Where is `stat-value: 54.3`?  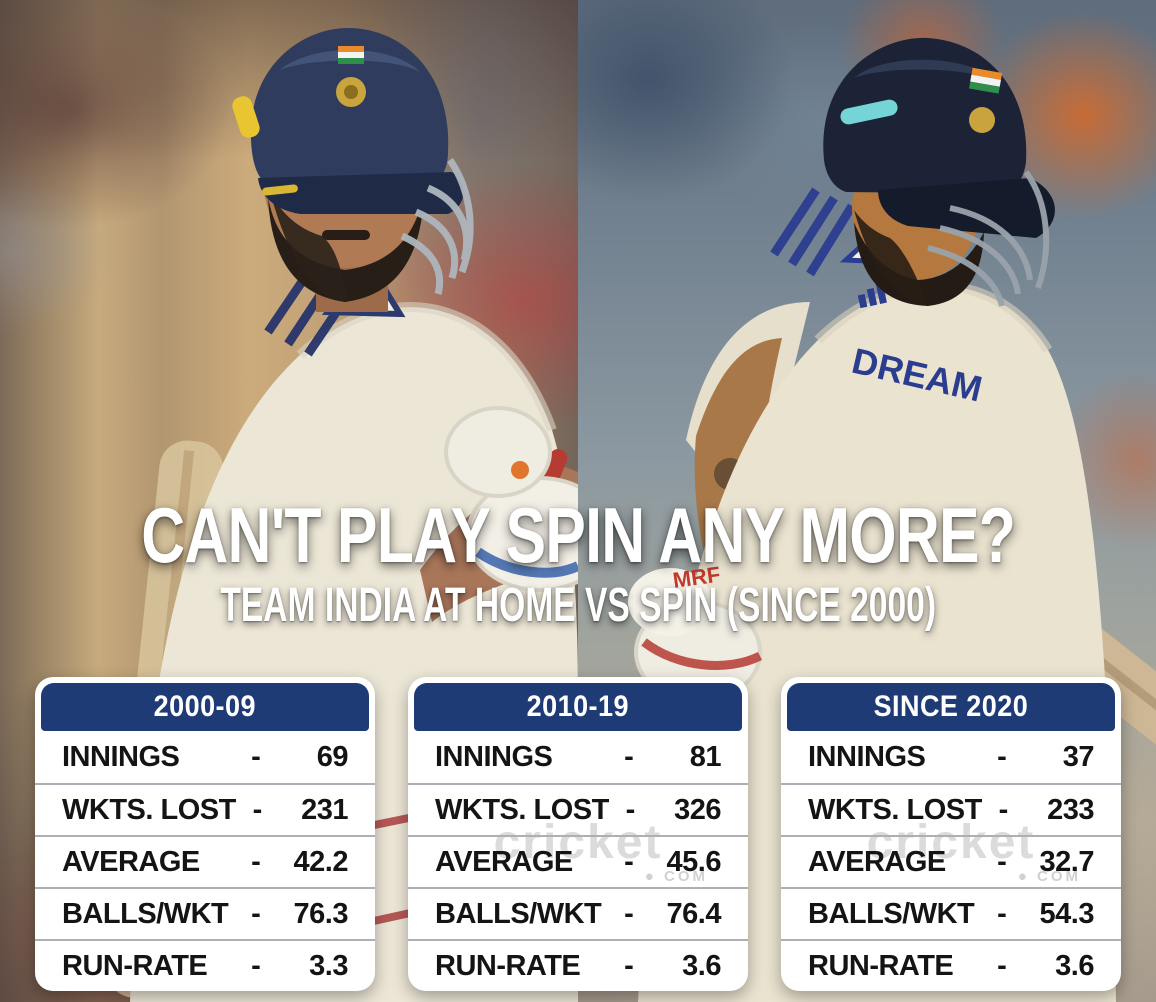
stat-value: 54.3 is located at coordinates (1067, 913).